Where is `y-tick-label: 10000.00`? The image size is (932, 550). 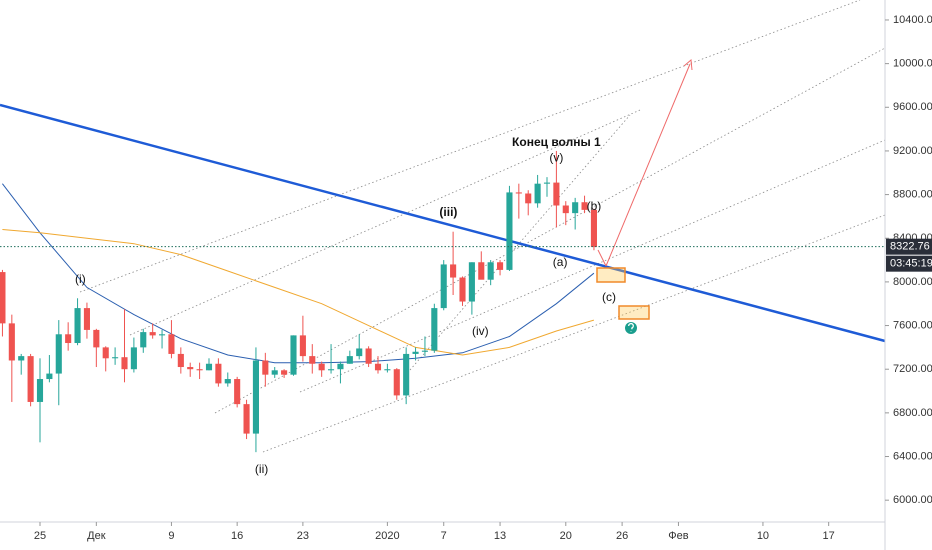 y-tick-label: 10000.00 is located at coordinates (912, 64).